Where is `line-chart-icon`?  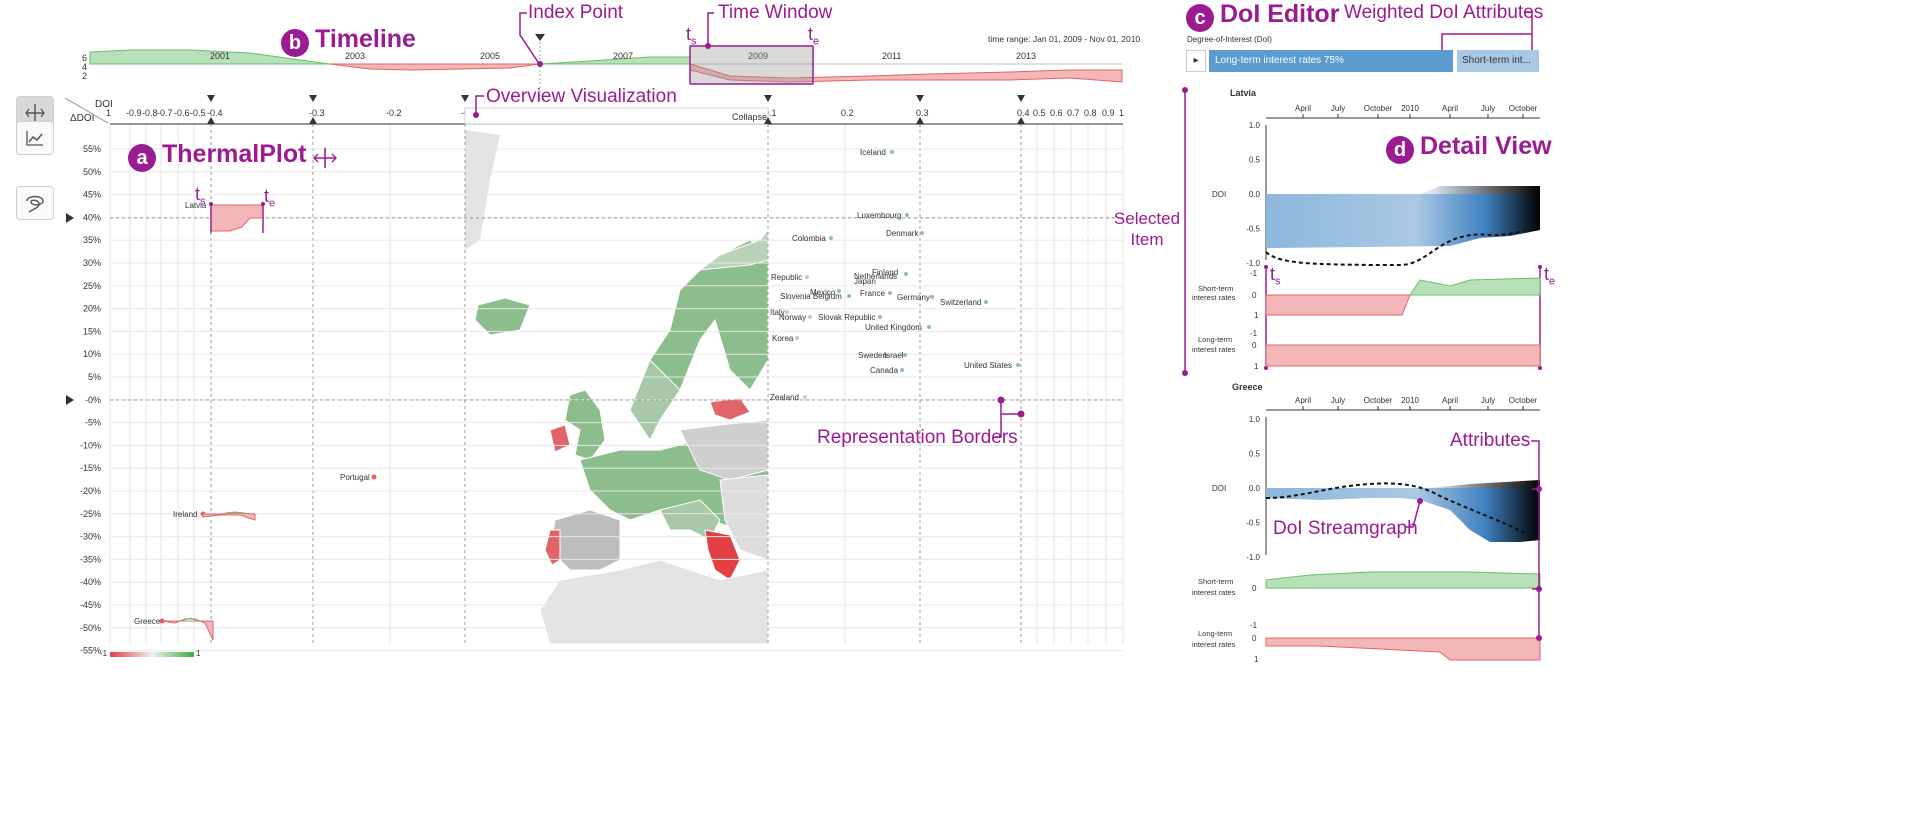 line-chart-icon is located at coordinates (34, 138).